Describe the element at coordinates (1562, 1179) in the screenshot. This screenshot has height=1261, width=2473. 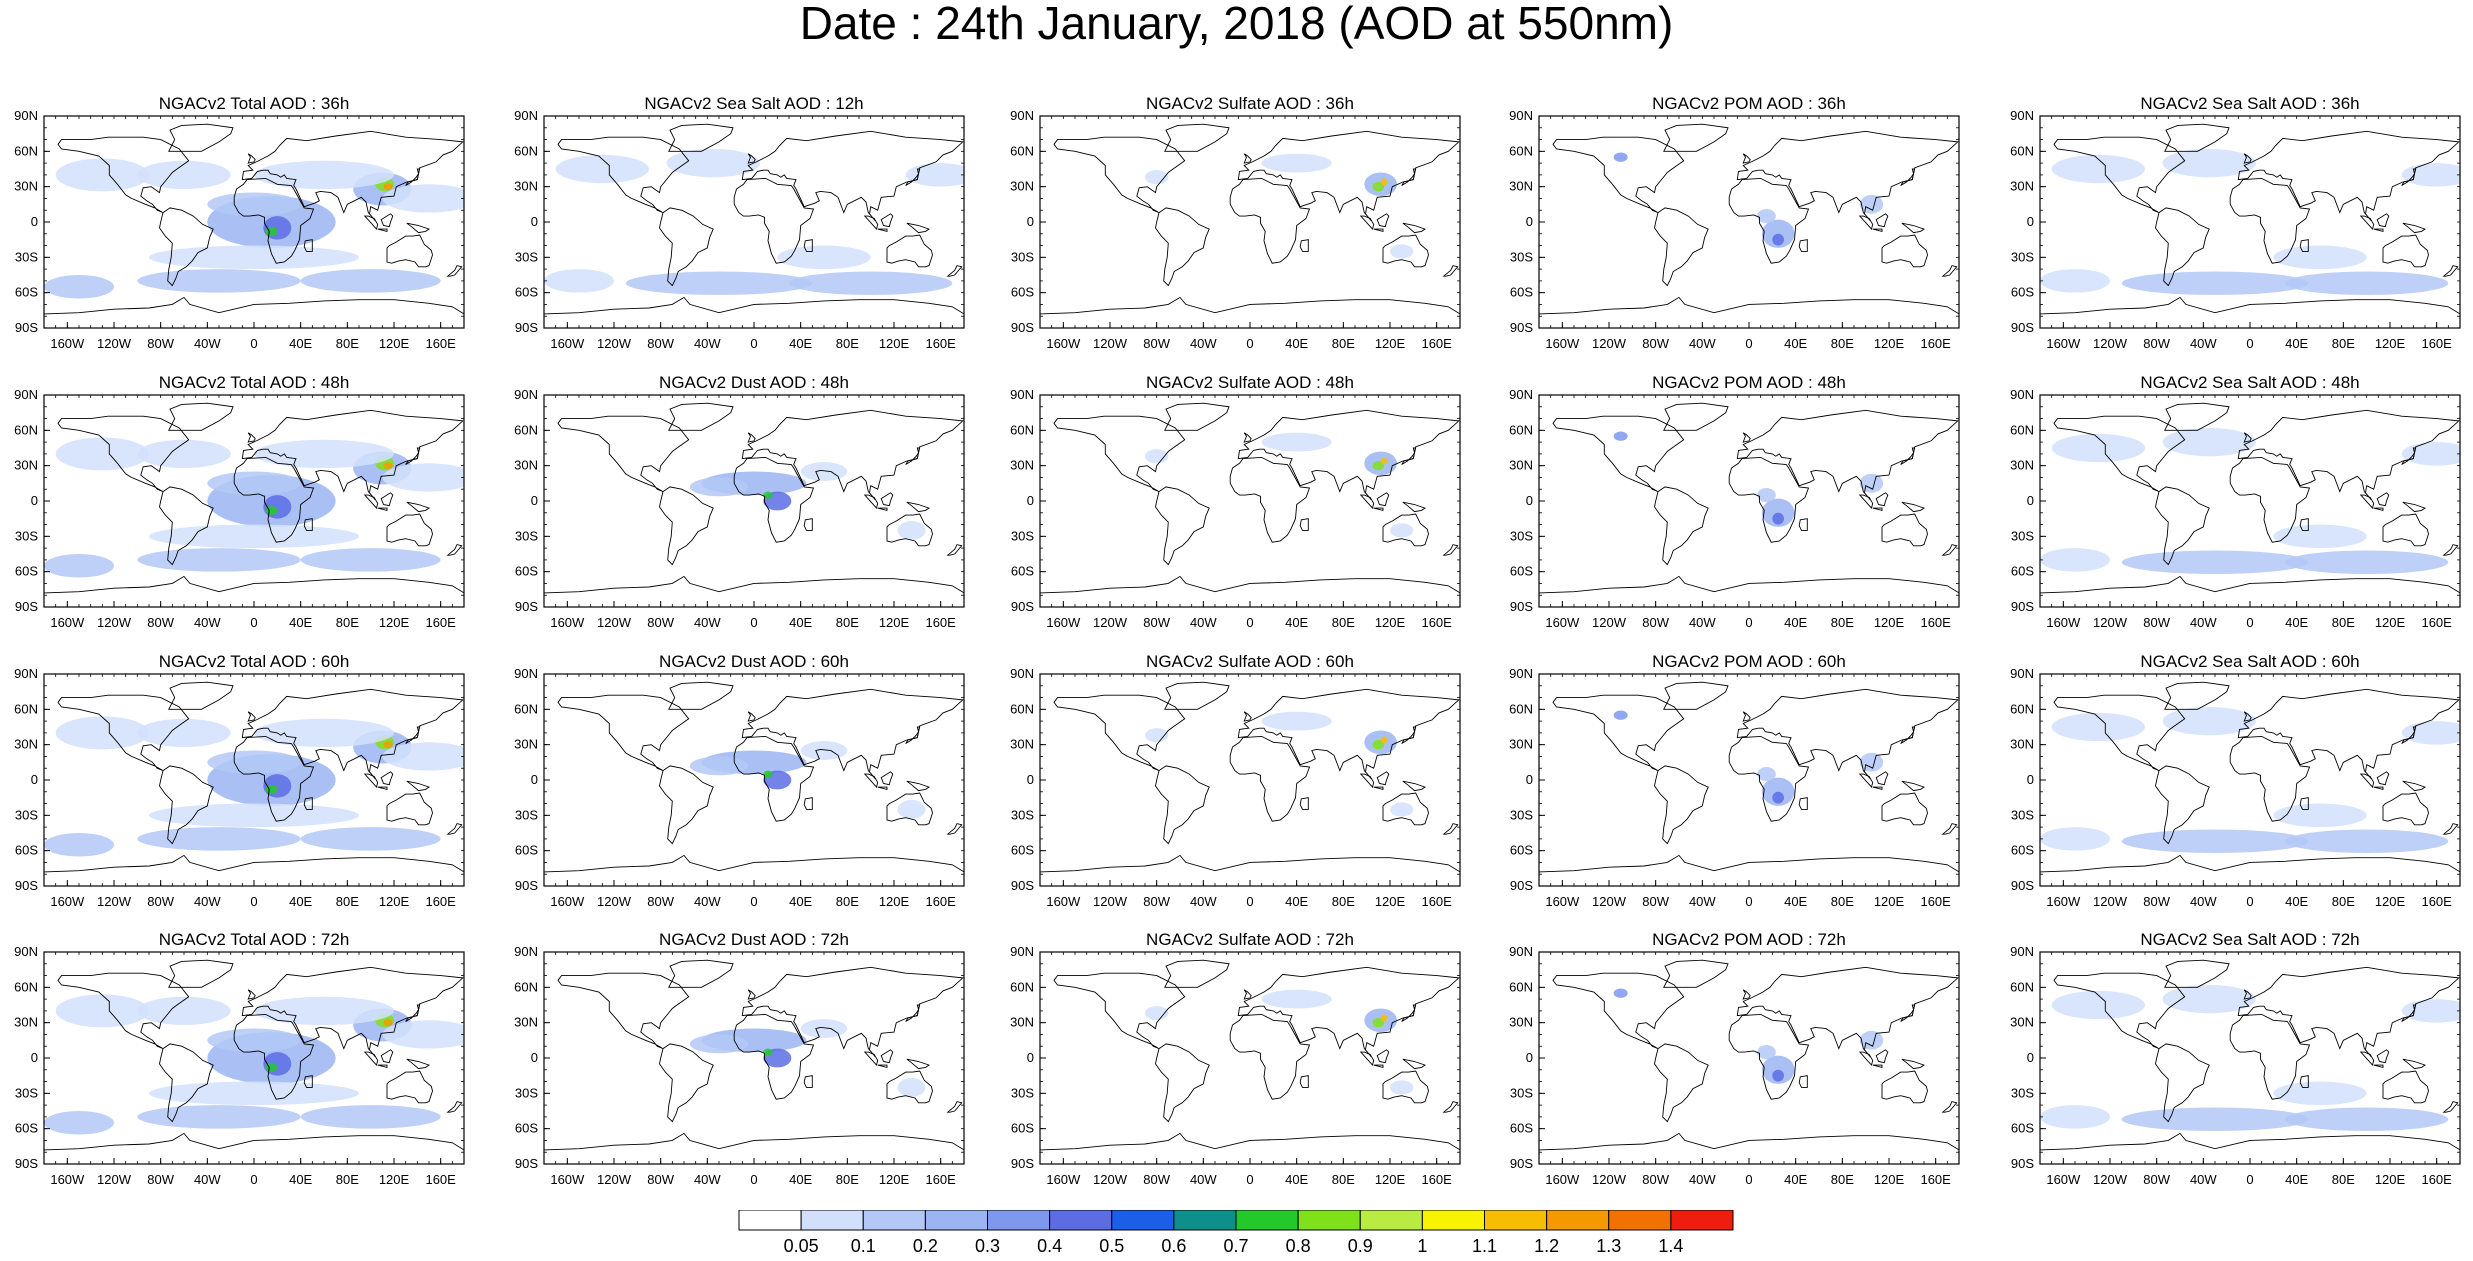
I see `lon-tick-label: 160W` at that location.